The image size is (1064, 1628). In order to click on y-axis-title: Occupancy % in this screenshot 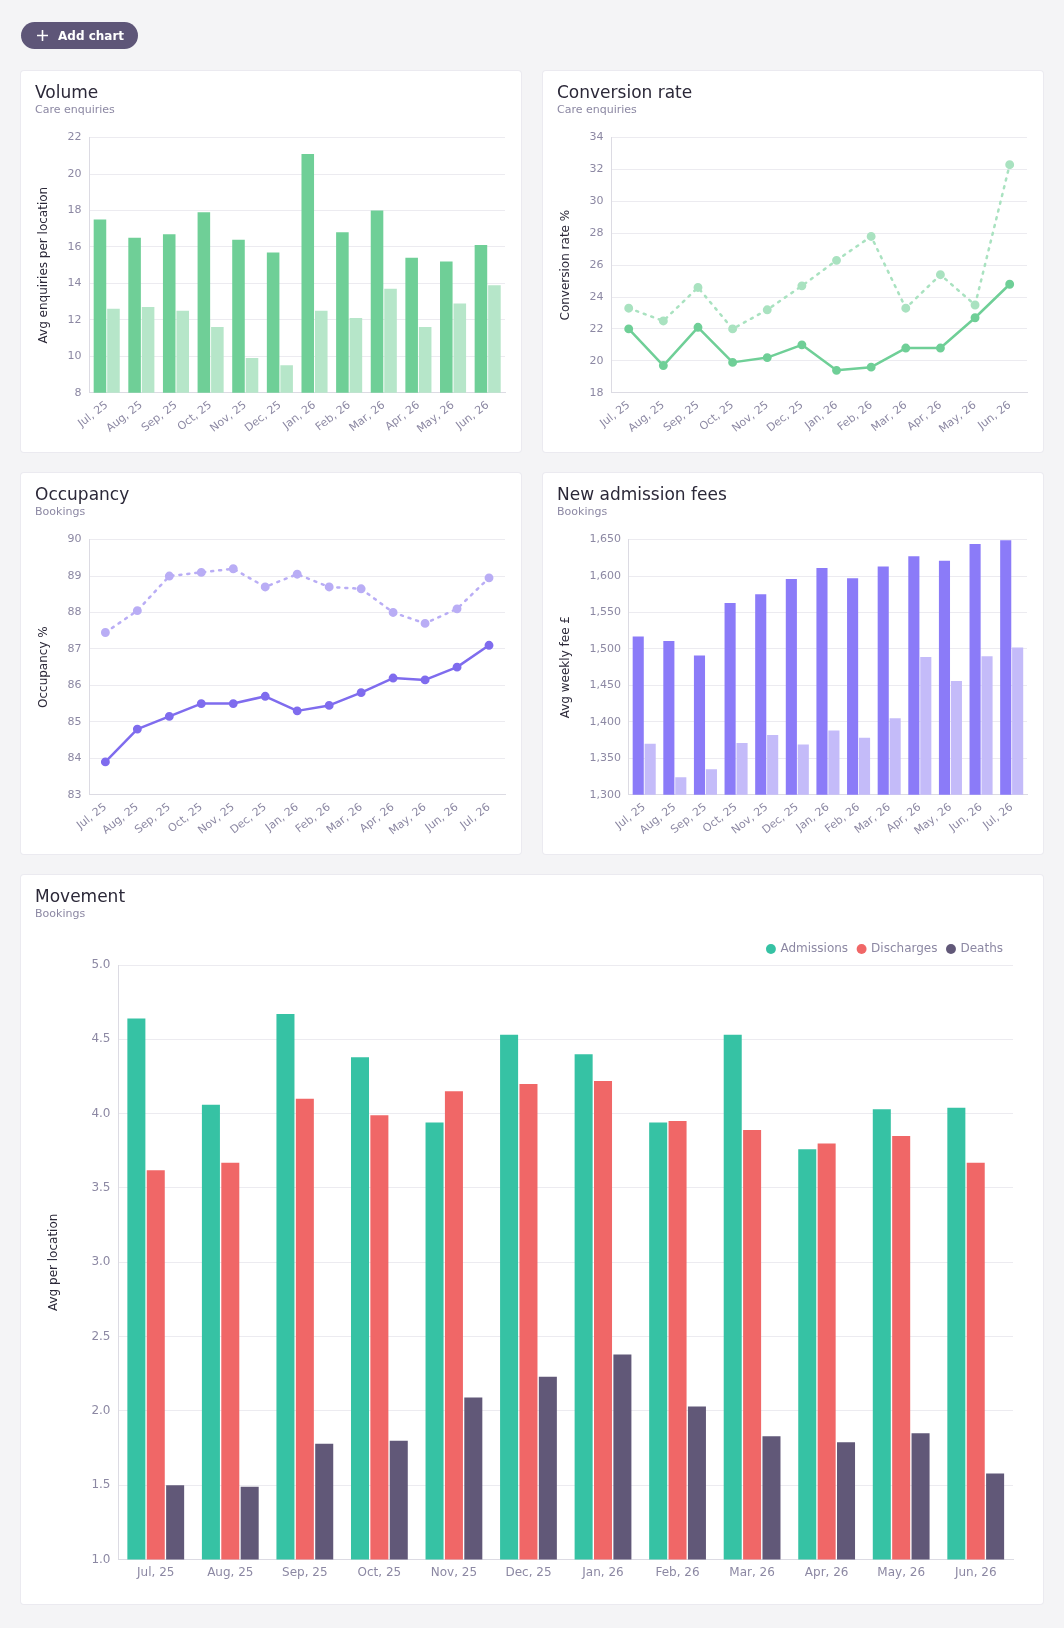, I will do `click(43, 667)`.